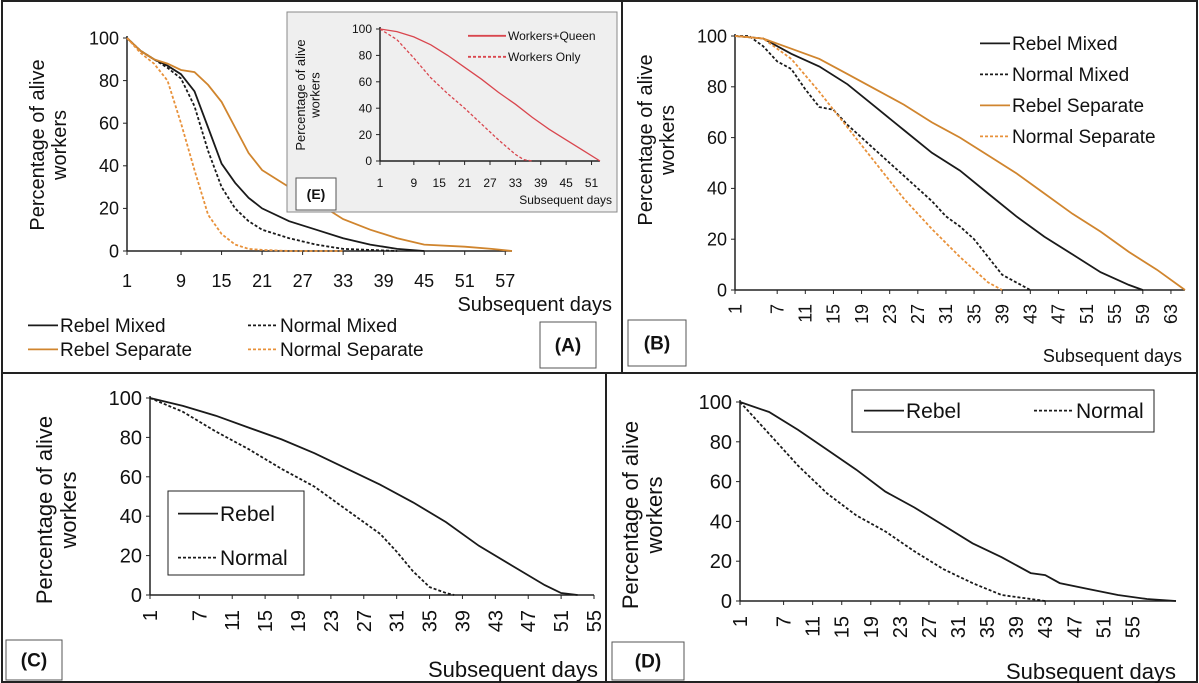  I want to click on series-line-normal, so click(302, 496).